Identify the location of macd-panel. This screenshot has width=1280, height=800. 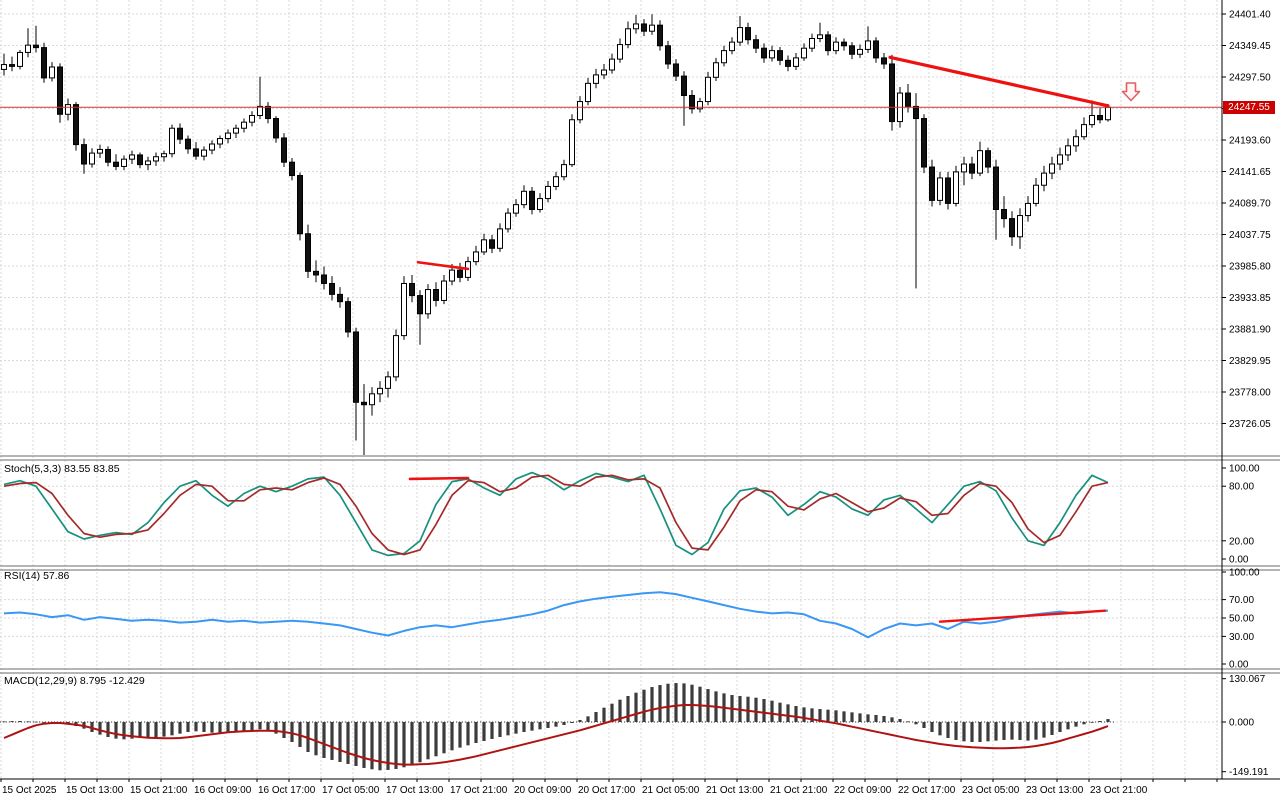
(611, 727).